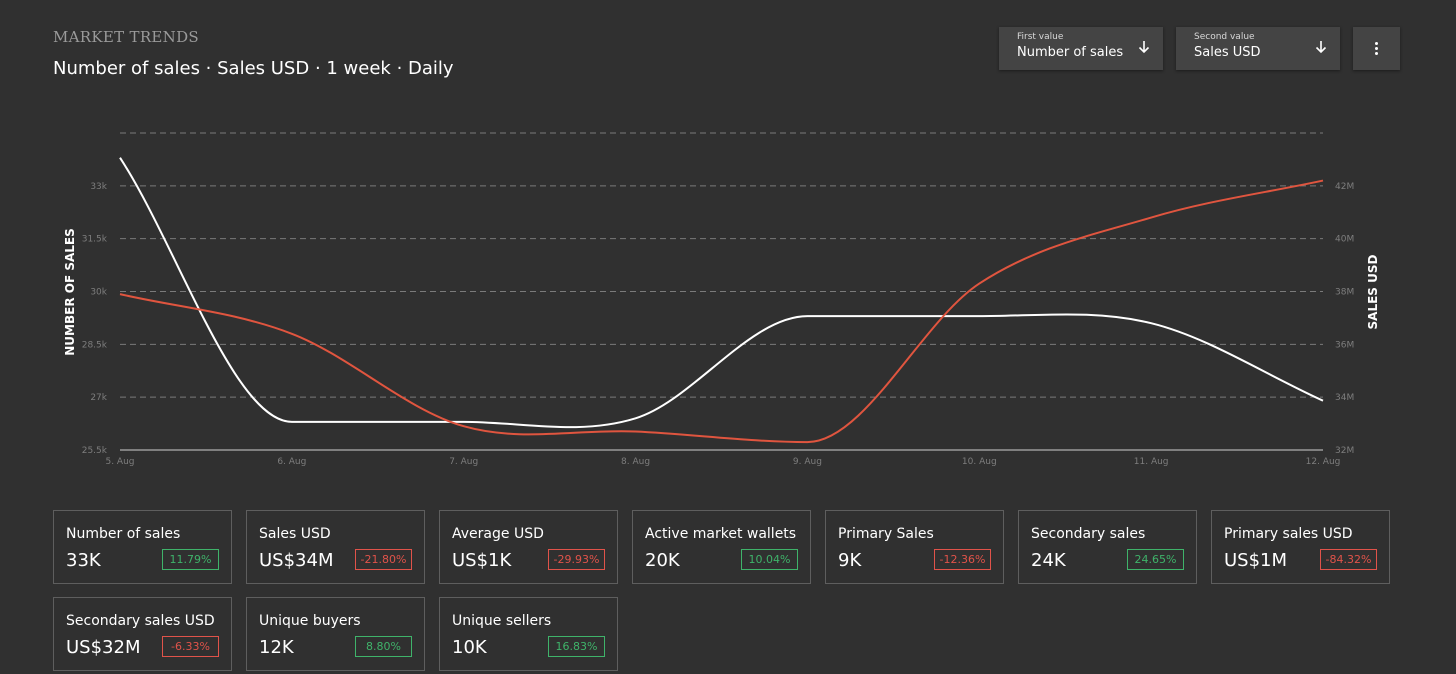 The width and height of the screenshot is (1456, 674). Describe the element at coordinates (1048, 560) in the screenshot. I see `stat-value: 24K` at that location.